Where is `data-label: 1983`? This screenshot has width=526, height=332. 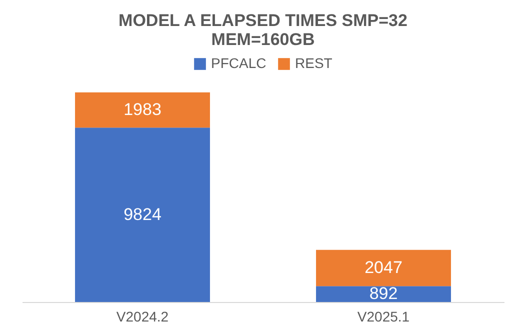 data-label: 1983 is located at coordinates (143, 110).